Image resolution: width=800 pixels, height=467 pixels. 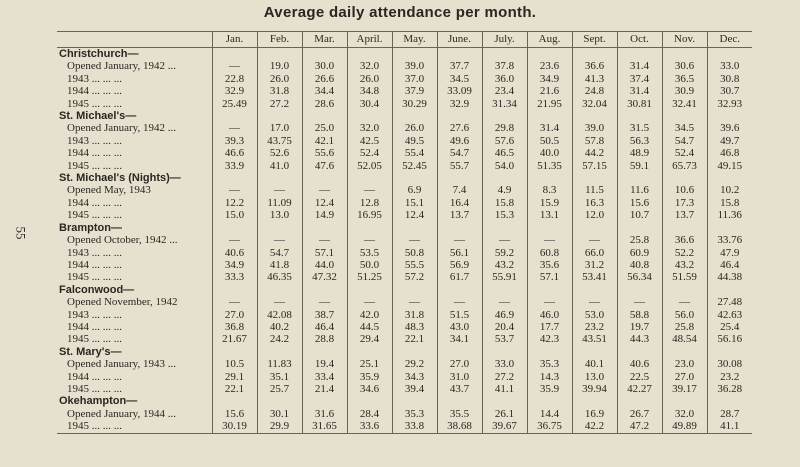 What do you see at coordinates (369, 252) in the screenshot?
I see `cell: 53.5` at bounding box center [369, 252].